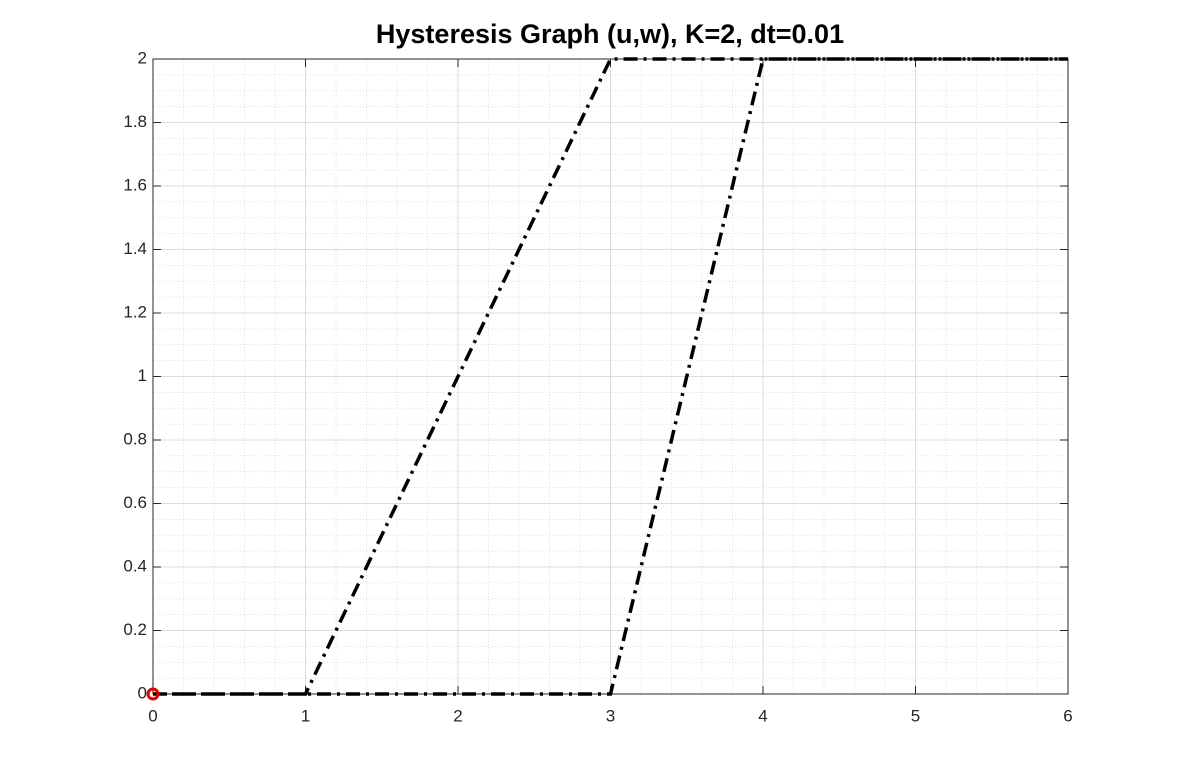 The height and width of the screenshot is (780, 1180). What do you see at coordinates (305, 715) in the screenshot?
I see `x-tick-label: 1` at bounding box center [305, 715].